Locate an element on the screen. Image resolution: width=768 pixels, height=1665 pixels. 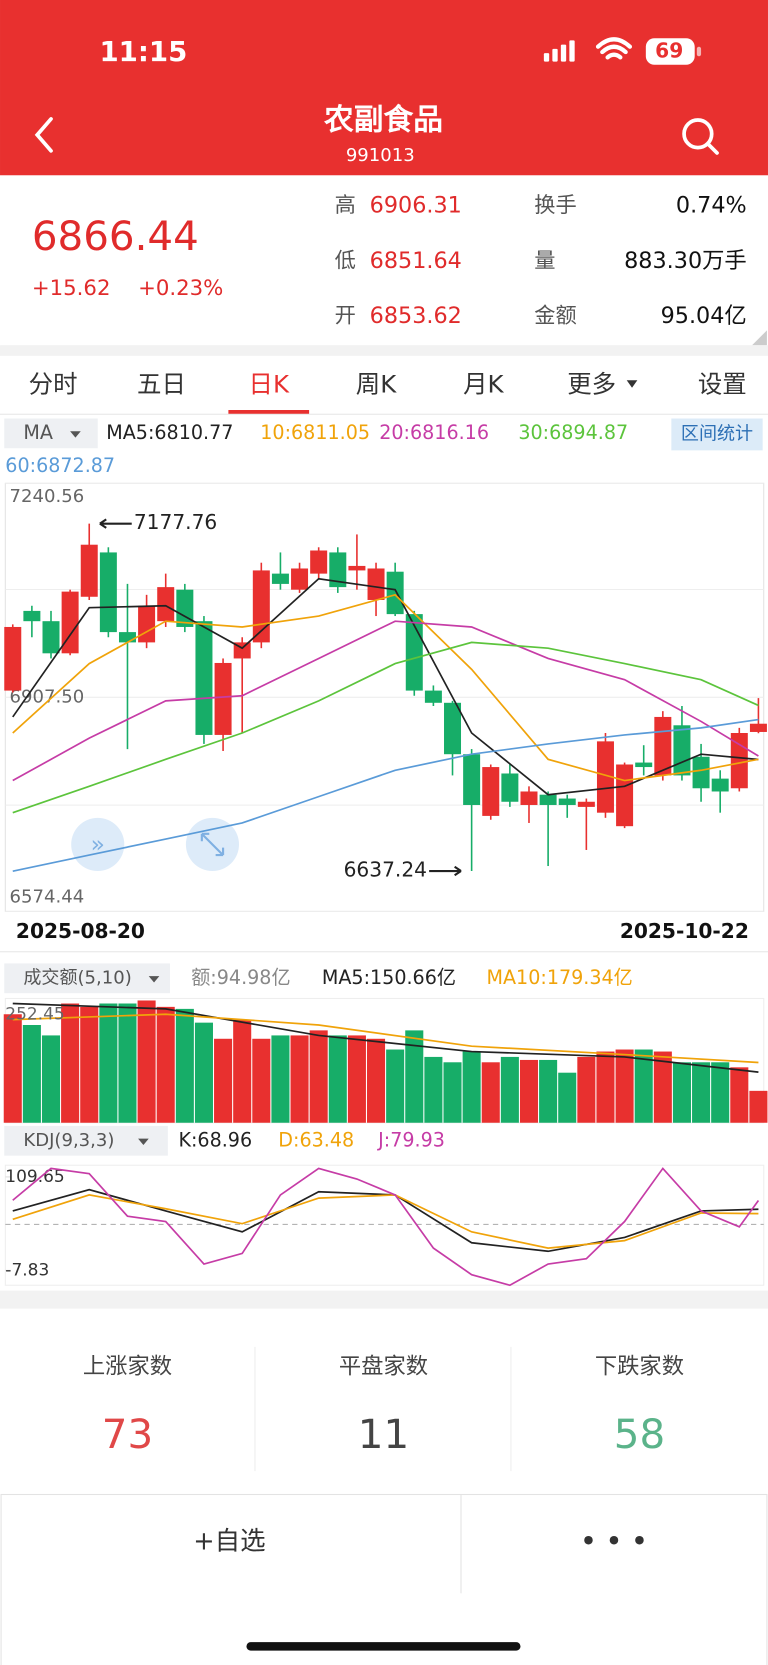
tab: 设置 is located at coordinates (722, 384).